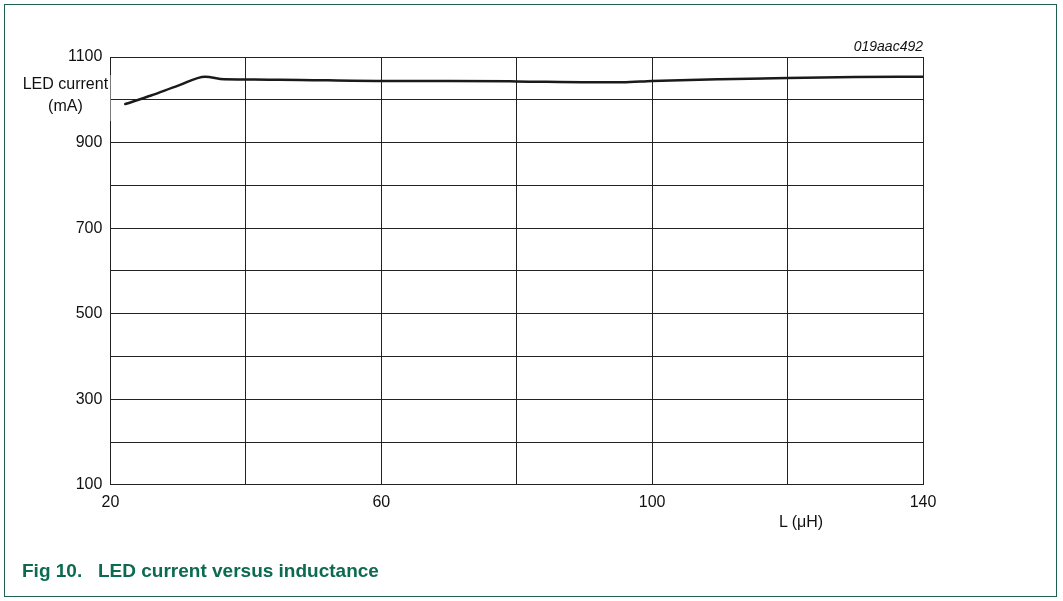 The image size is (1063, 601). I want to click on x-tick-label: 20, so click(110, 501).